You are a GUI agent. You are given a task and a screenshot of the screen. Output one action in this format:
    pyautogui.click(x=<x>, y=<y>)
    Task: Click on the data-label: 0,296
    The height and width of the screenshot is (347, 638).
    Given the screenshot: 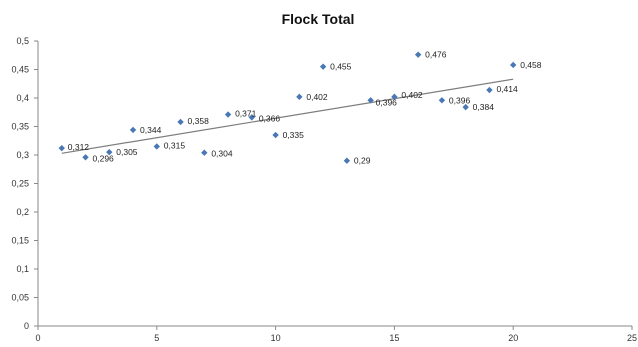 What is the action you would take?
    pyautogui.click(x=104, y=158)
    